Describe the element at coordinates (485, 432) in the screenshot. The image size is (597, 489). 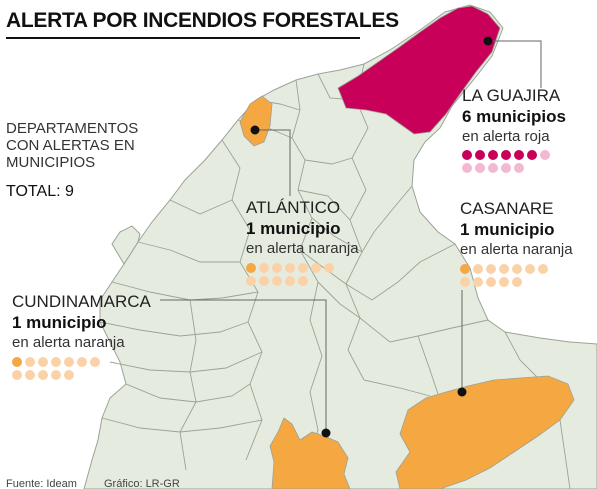
I see `casanare-region` at that location.